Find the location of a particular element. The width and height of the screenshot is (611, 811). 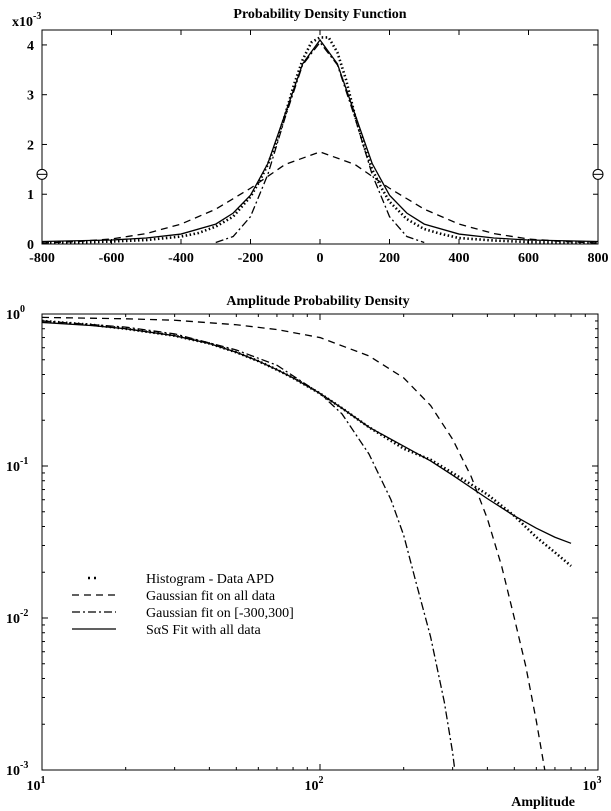

pdf-chart-title: Probability Density Function is located at coordinates (319, 14).